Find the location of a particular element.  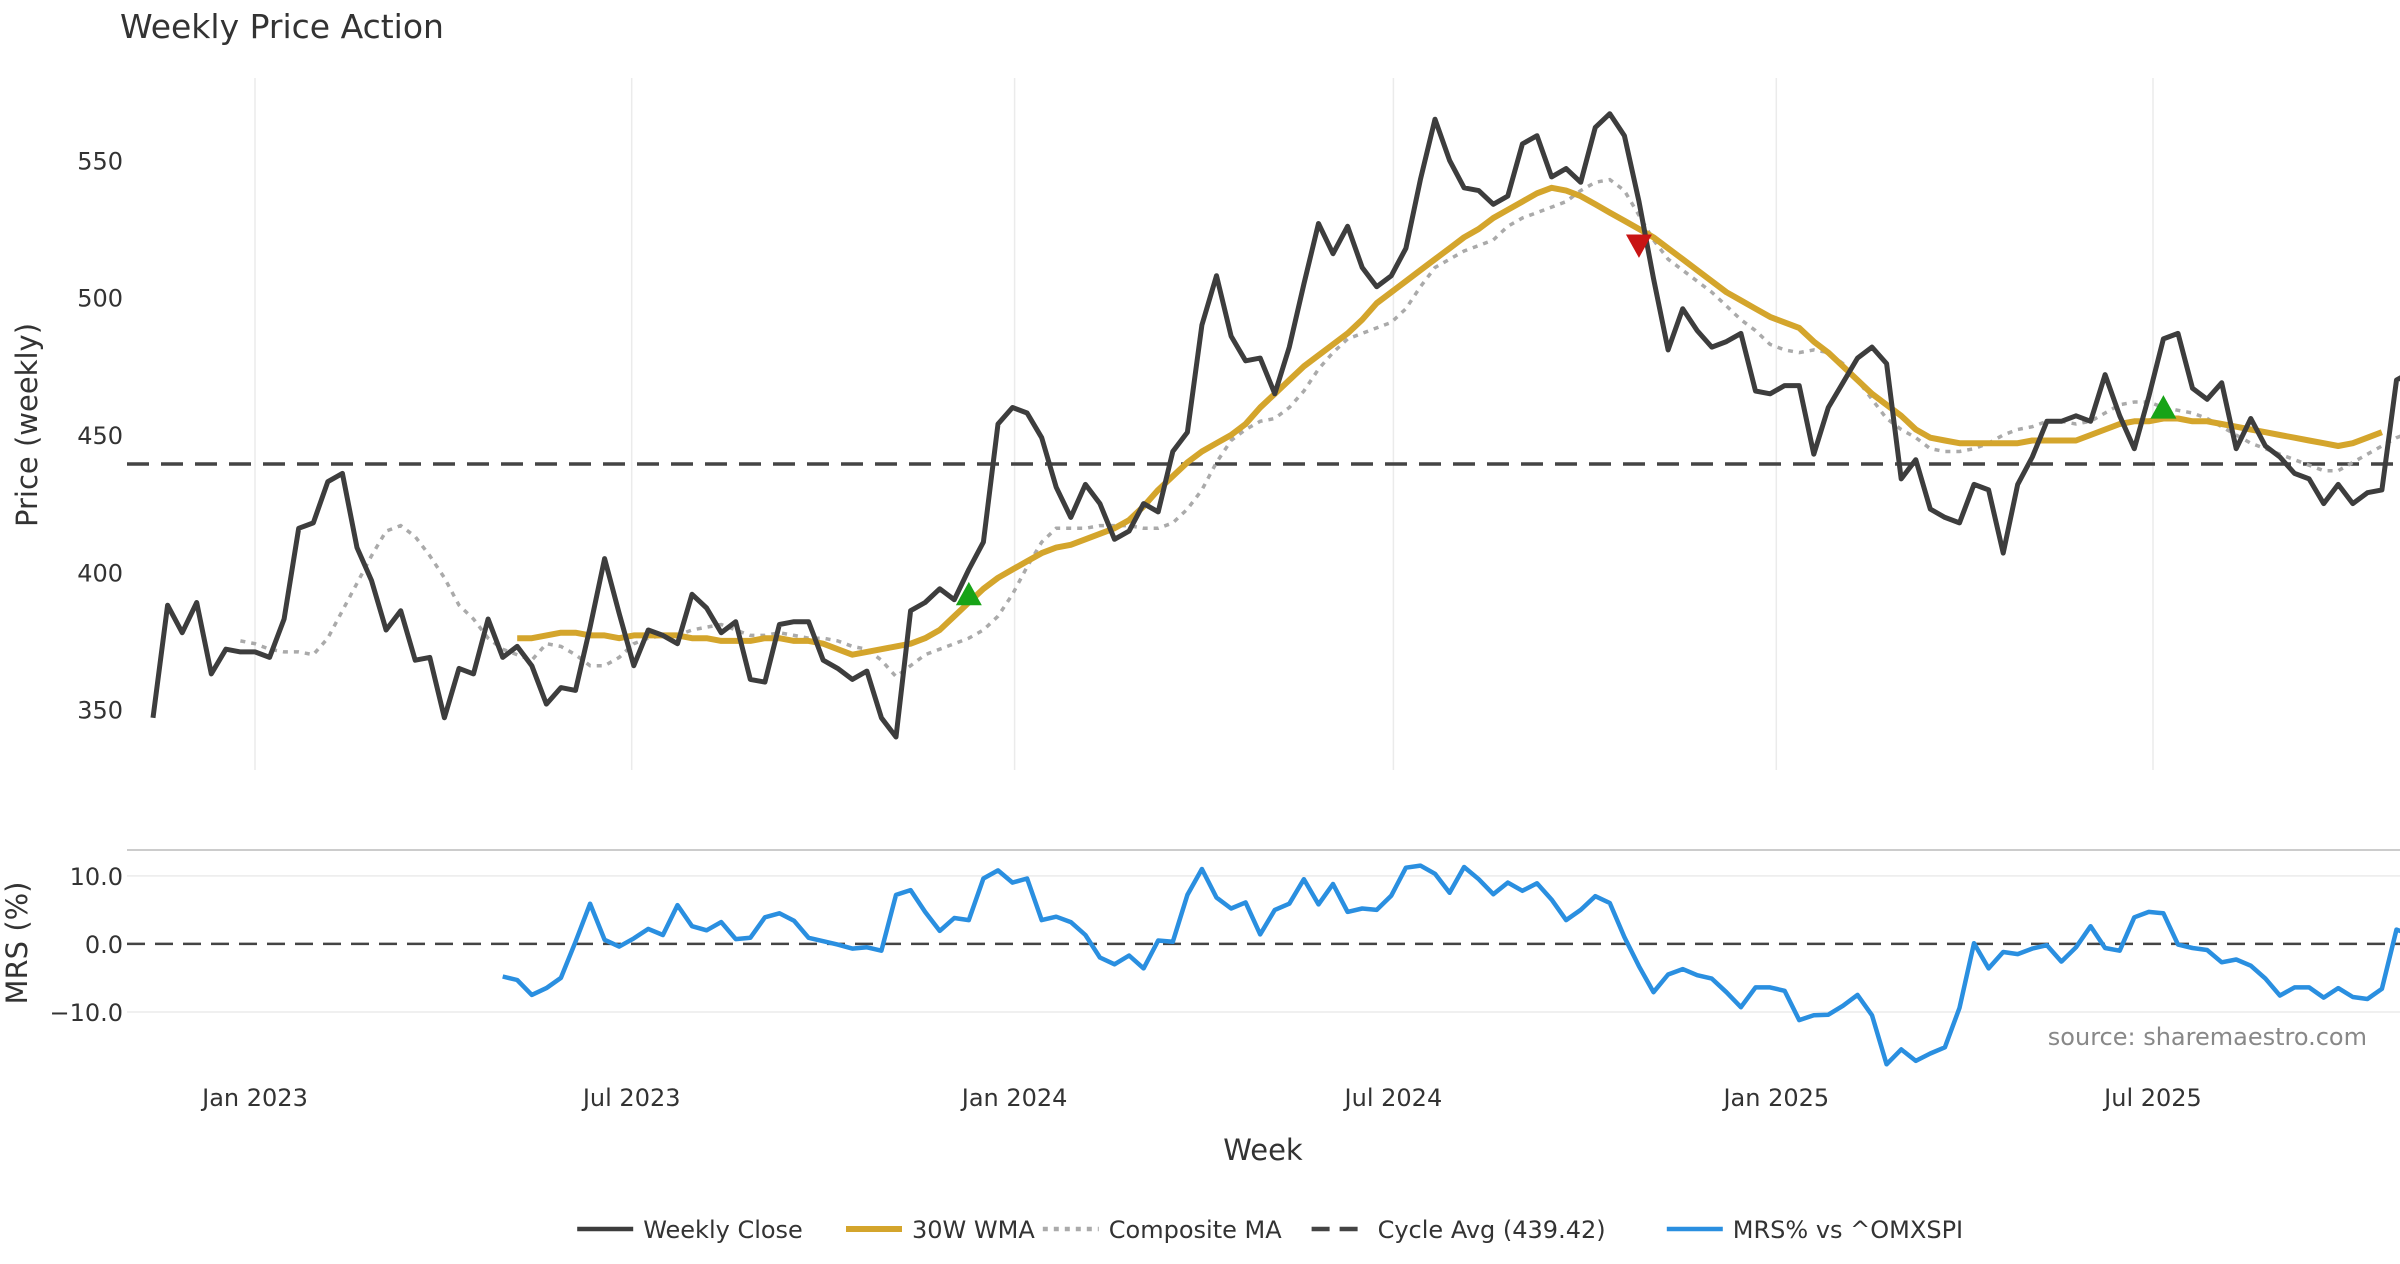

price-y-tick-label: 400 is located at coordinates (100, 573).